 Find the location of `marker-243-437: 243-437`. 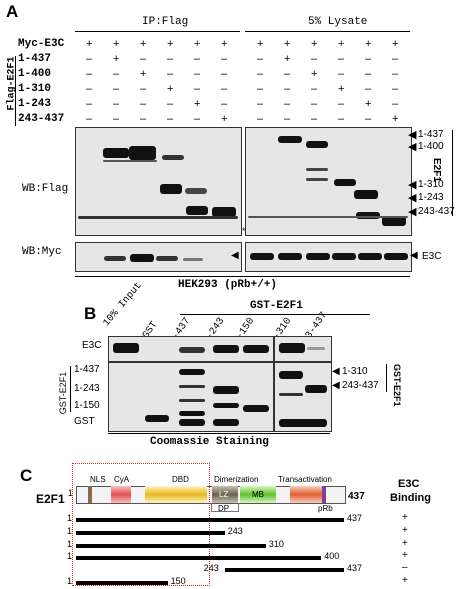

marker-243-437: 243-437 is located at coordinates (436, 211).